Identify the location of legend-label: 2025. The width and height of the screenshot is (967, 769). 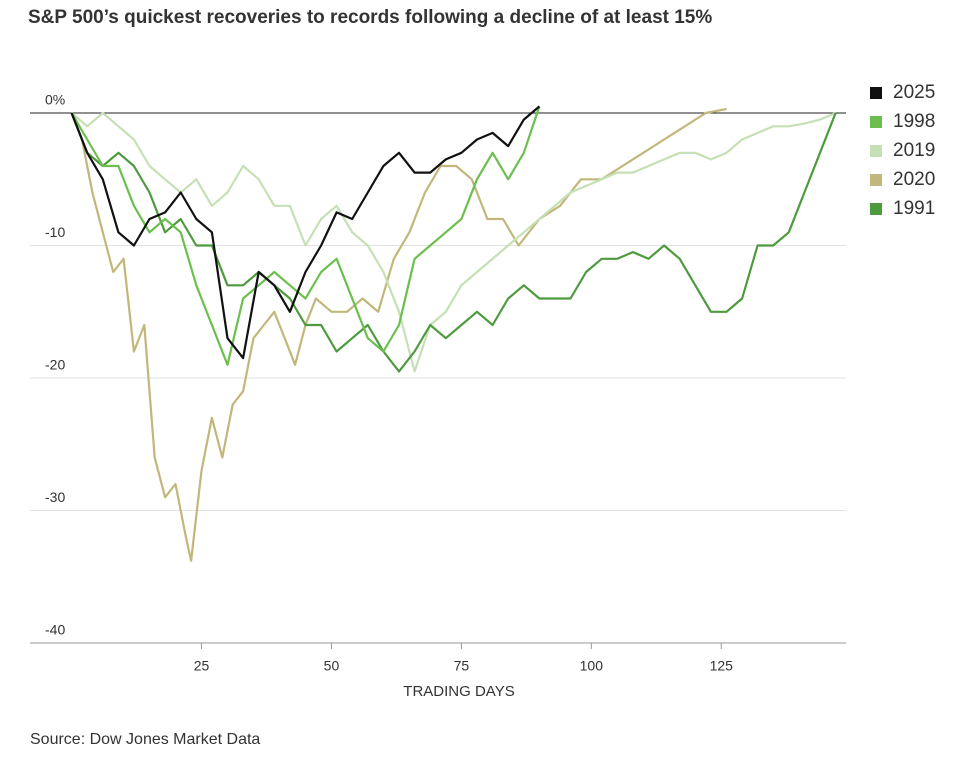
(914, 92).